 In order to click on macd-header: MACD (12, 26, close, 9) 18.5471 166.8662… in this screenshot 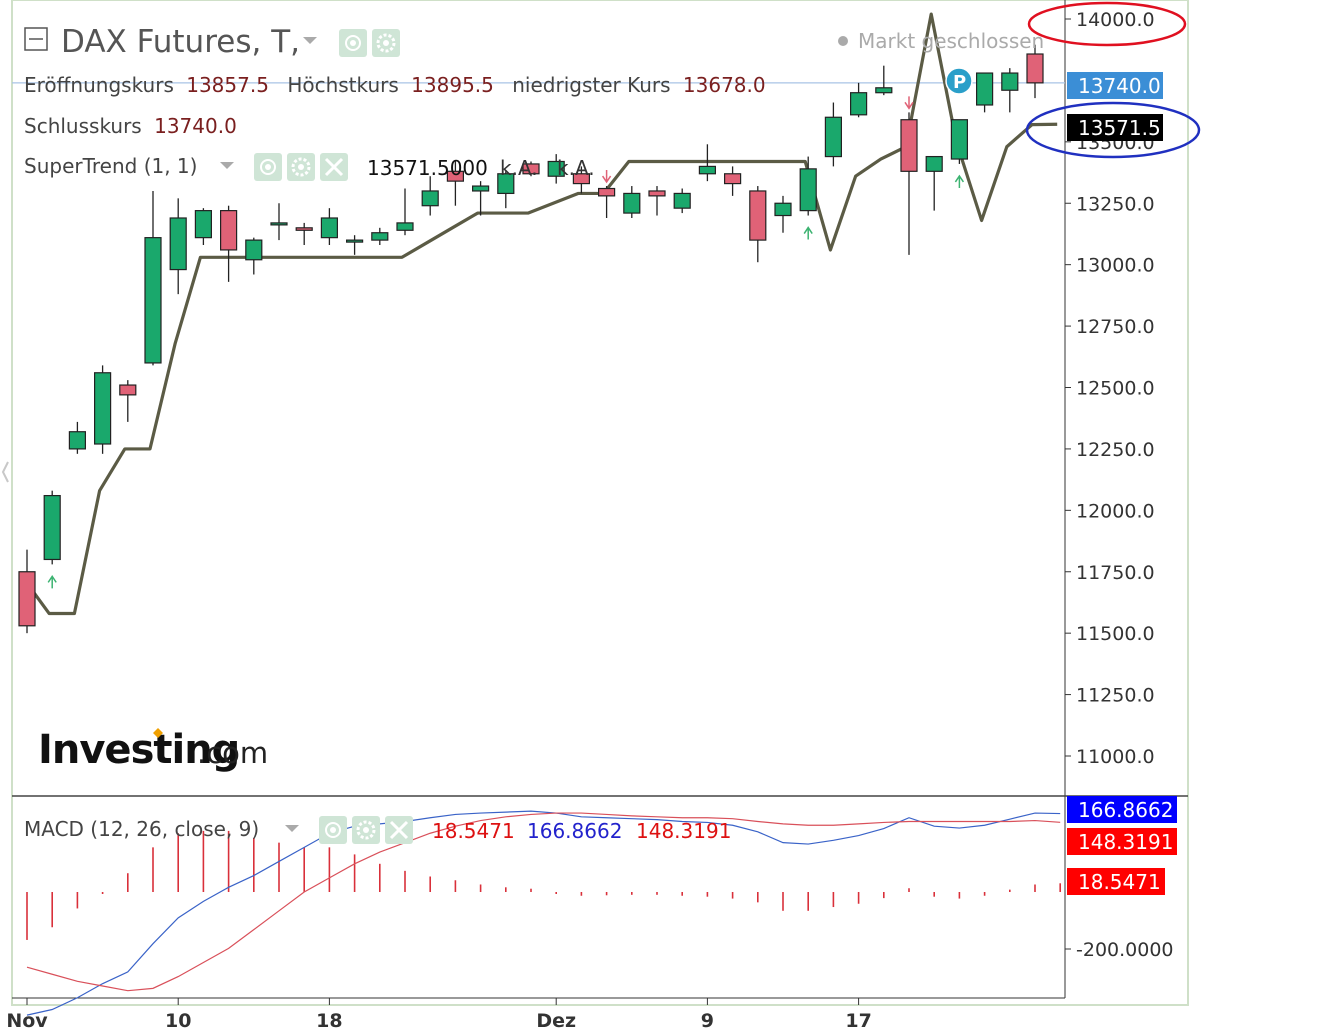, I will do `click(377, 830)`.